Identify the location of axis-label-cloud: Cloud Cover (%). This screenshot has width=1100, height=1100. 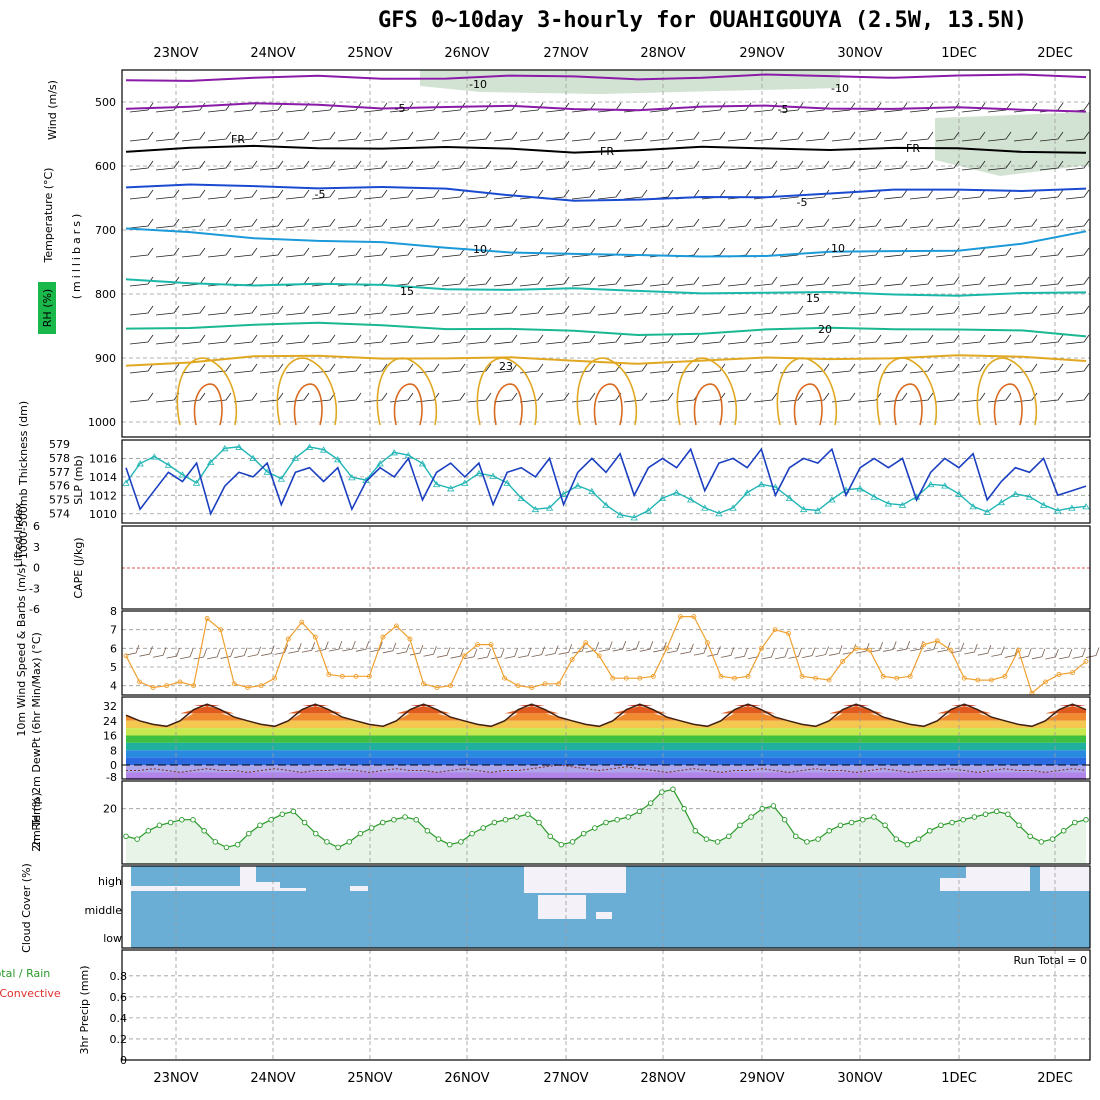
(26, 908).